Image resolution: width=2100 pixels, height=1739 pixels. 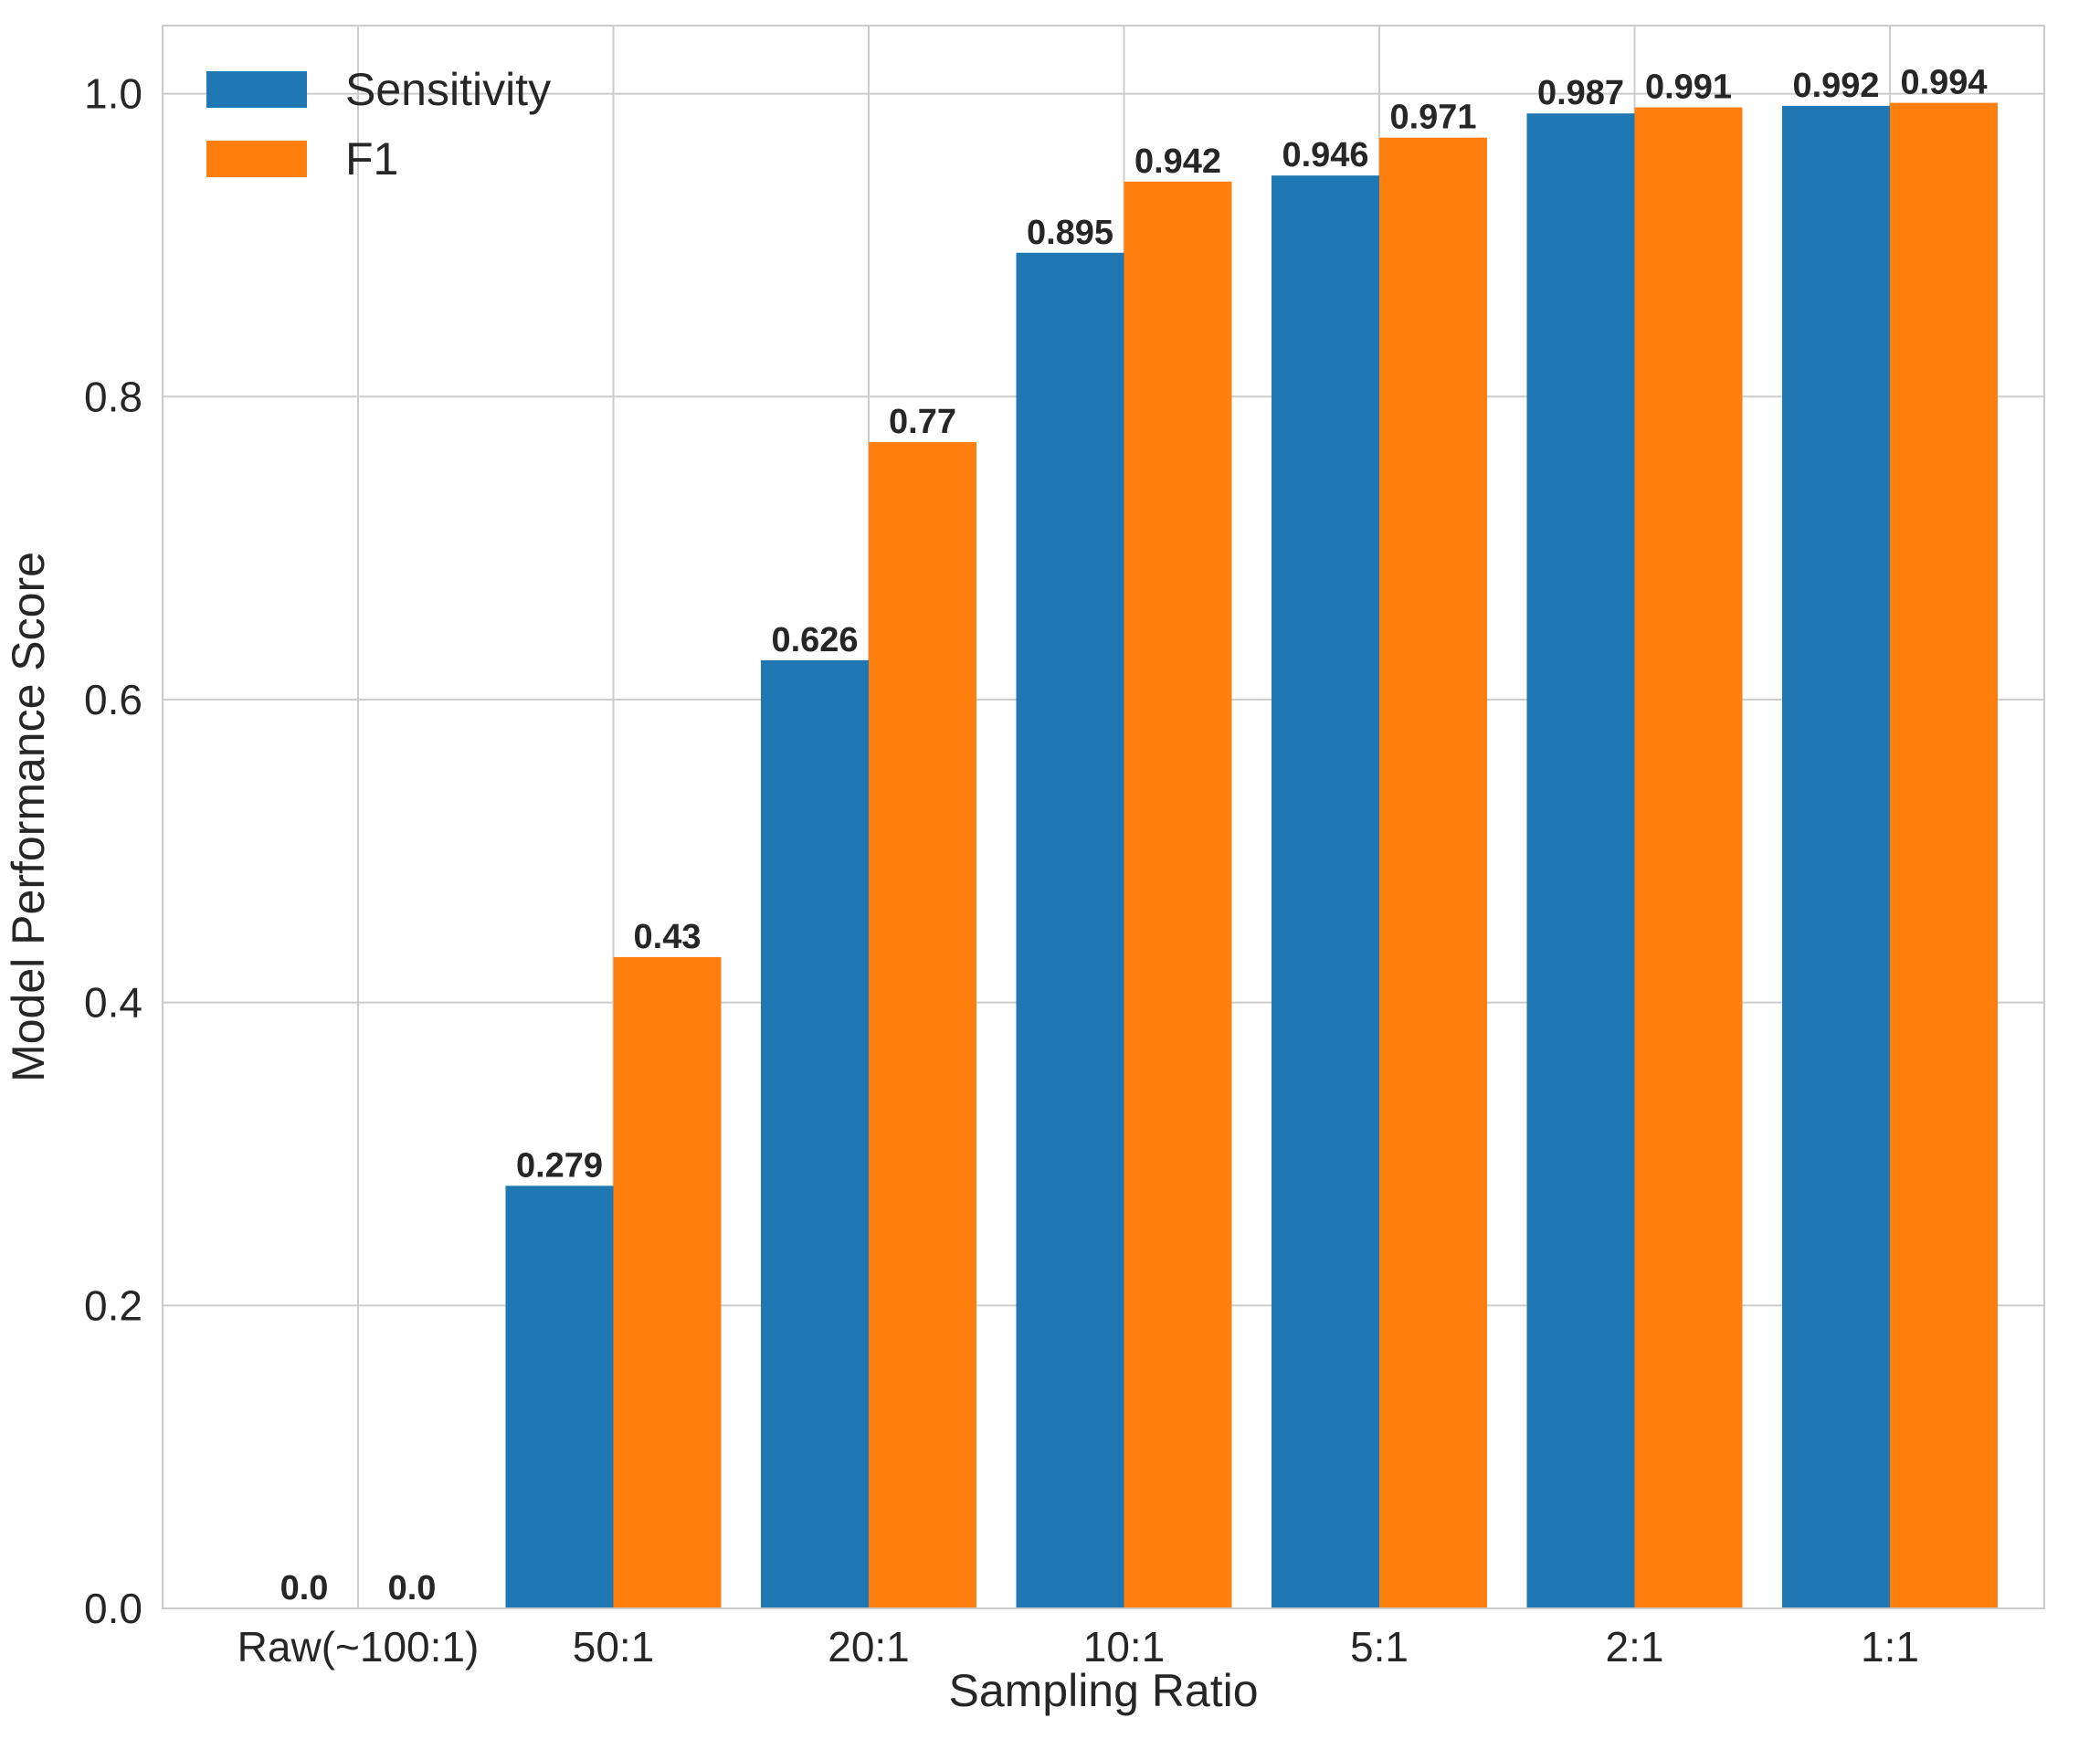 I want to click on y-tick-label: 0.8, so click(x=113, y=396).